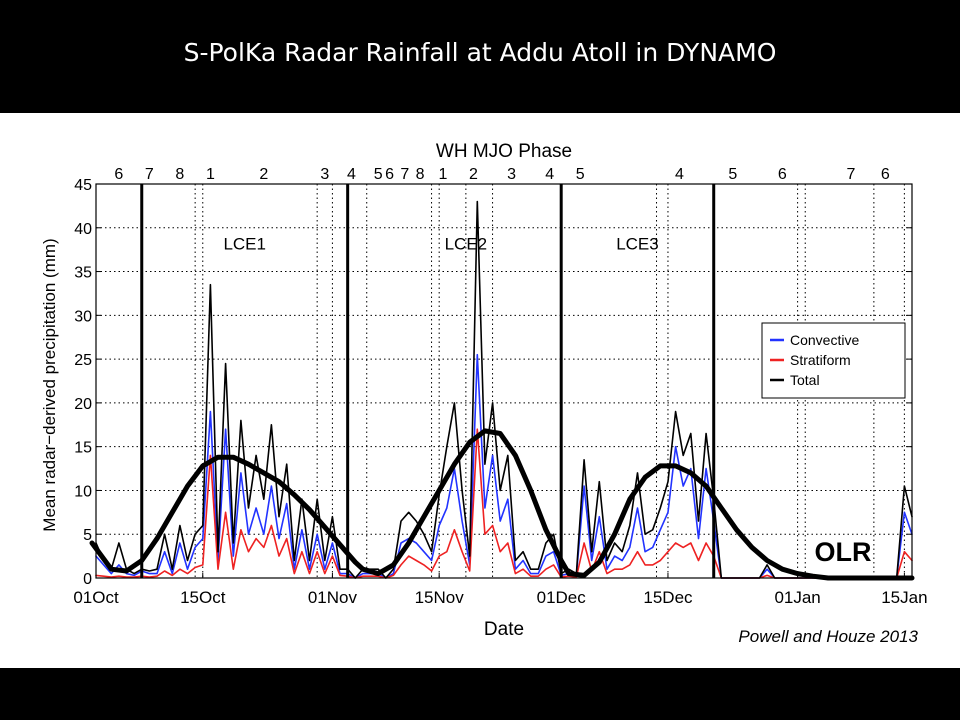 Image resolution: width=960 pixels, height=720 pixels. Describe the element at coordinates (820, 360) in the screenshot. I see `legend-label: Stratiform` at that location.